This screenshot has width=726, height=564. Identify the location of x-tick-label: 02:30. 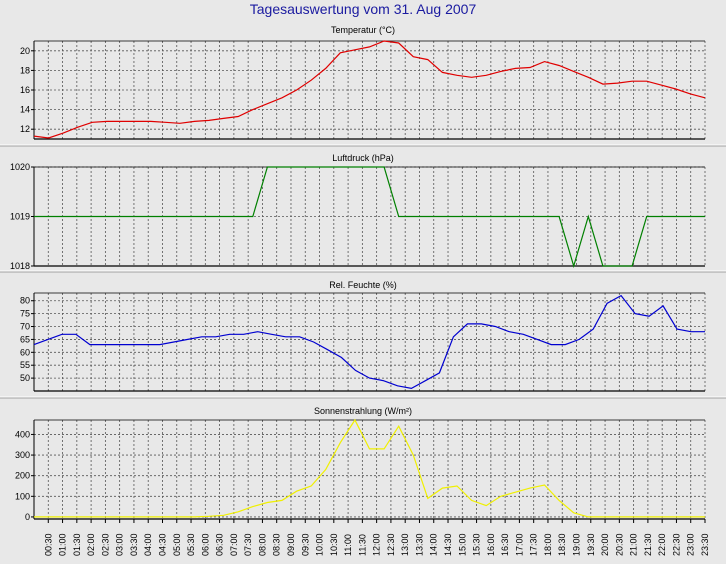
(105, 544).